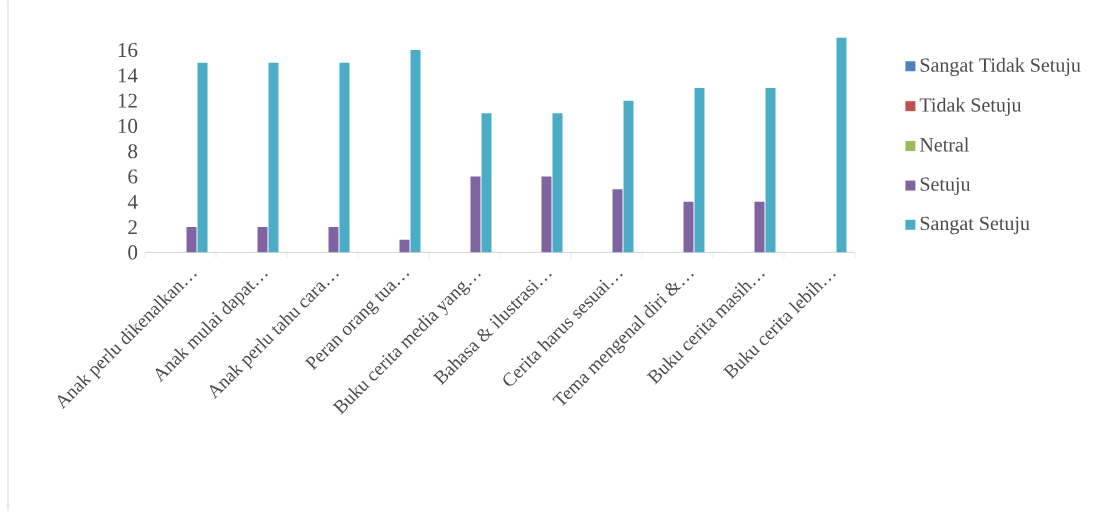 The width and height of the screenshot is (1118, 511). I want to click on legend-label: Sangat Tidak Setuju, so click(1000, 67).